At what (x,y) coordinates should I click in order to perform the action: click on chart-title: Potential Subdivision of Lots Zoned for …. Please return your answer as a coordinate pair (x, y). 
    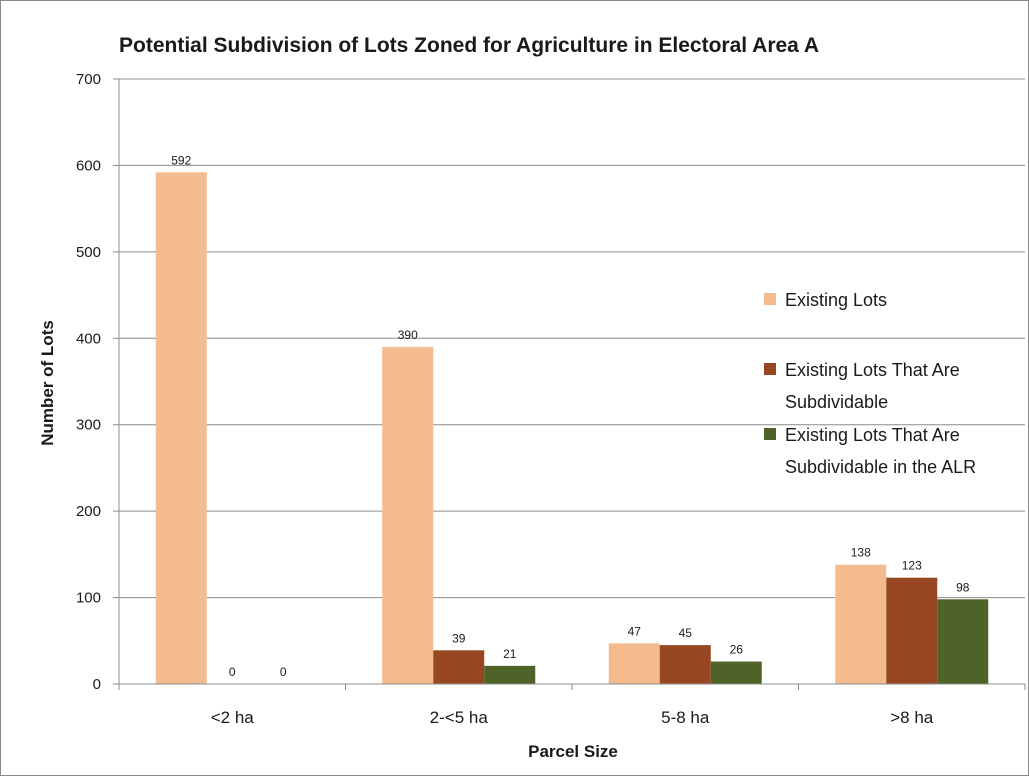
    Looking at the image, I should click on (469, 45).